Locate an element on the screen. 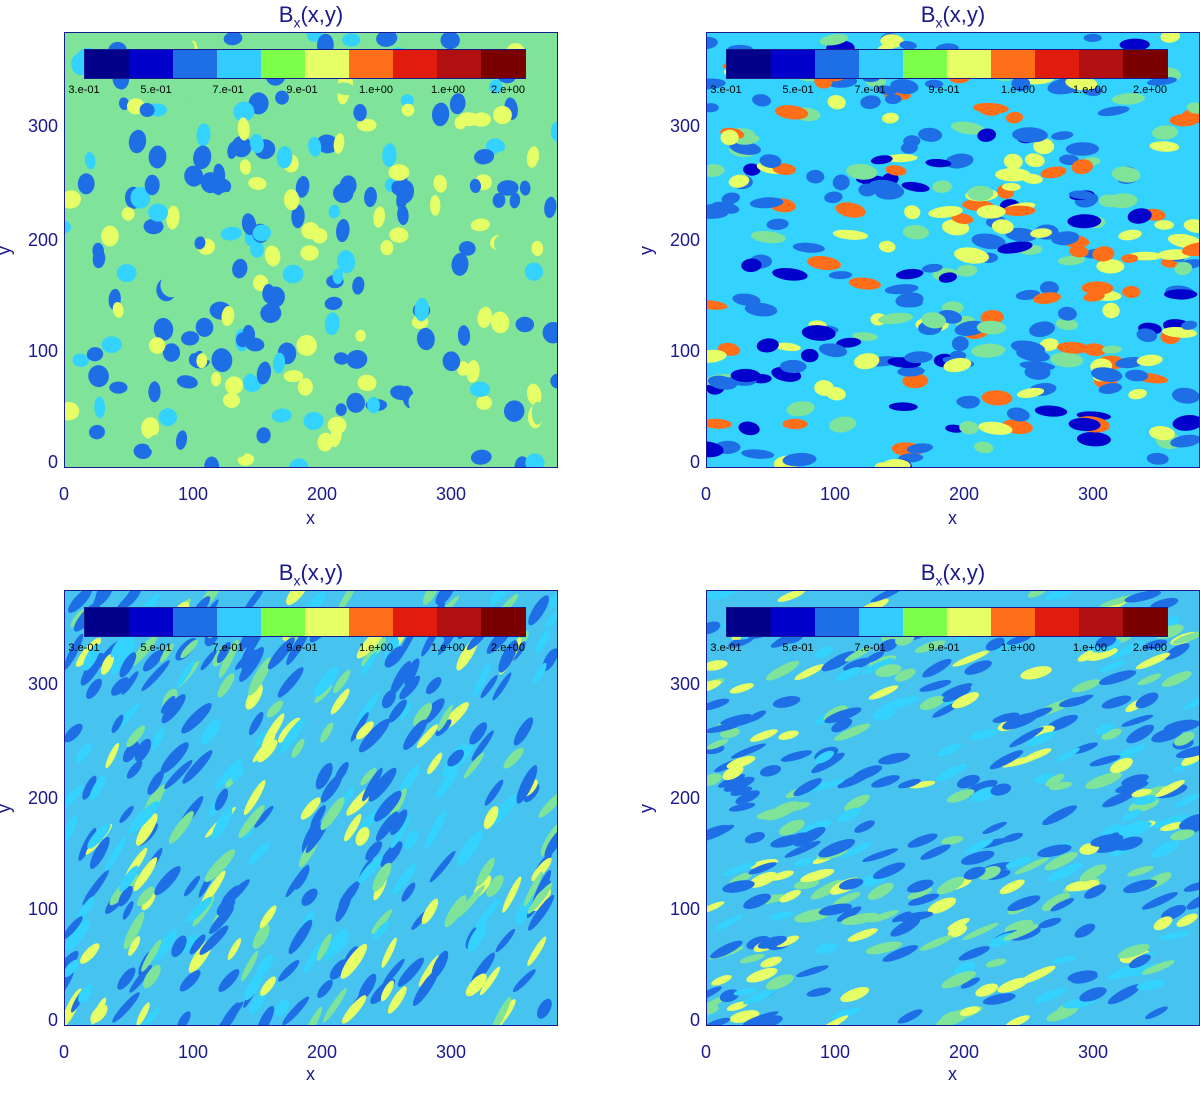 This screenshot has width=1200, height=1098. panel-title: Bx(x,y) is located at coordinates (953, 15).